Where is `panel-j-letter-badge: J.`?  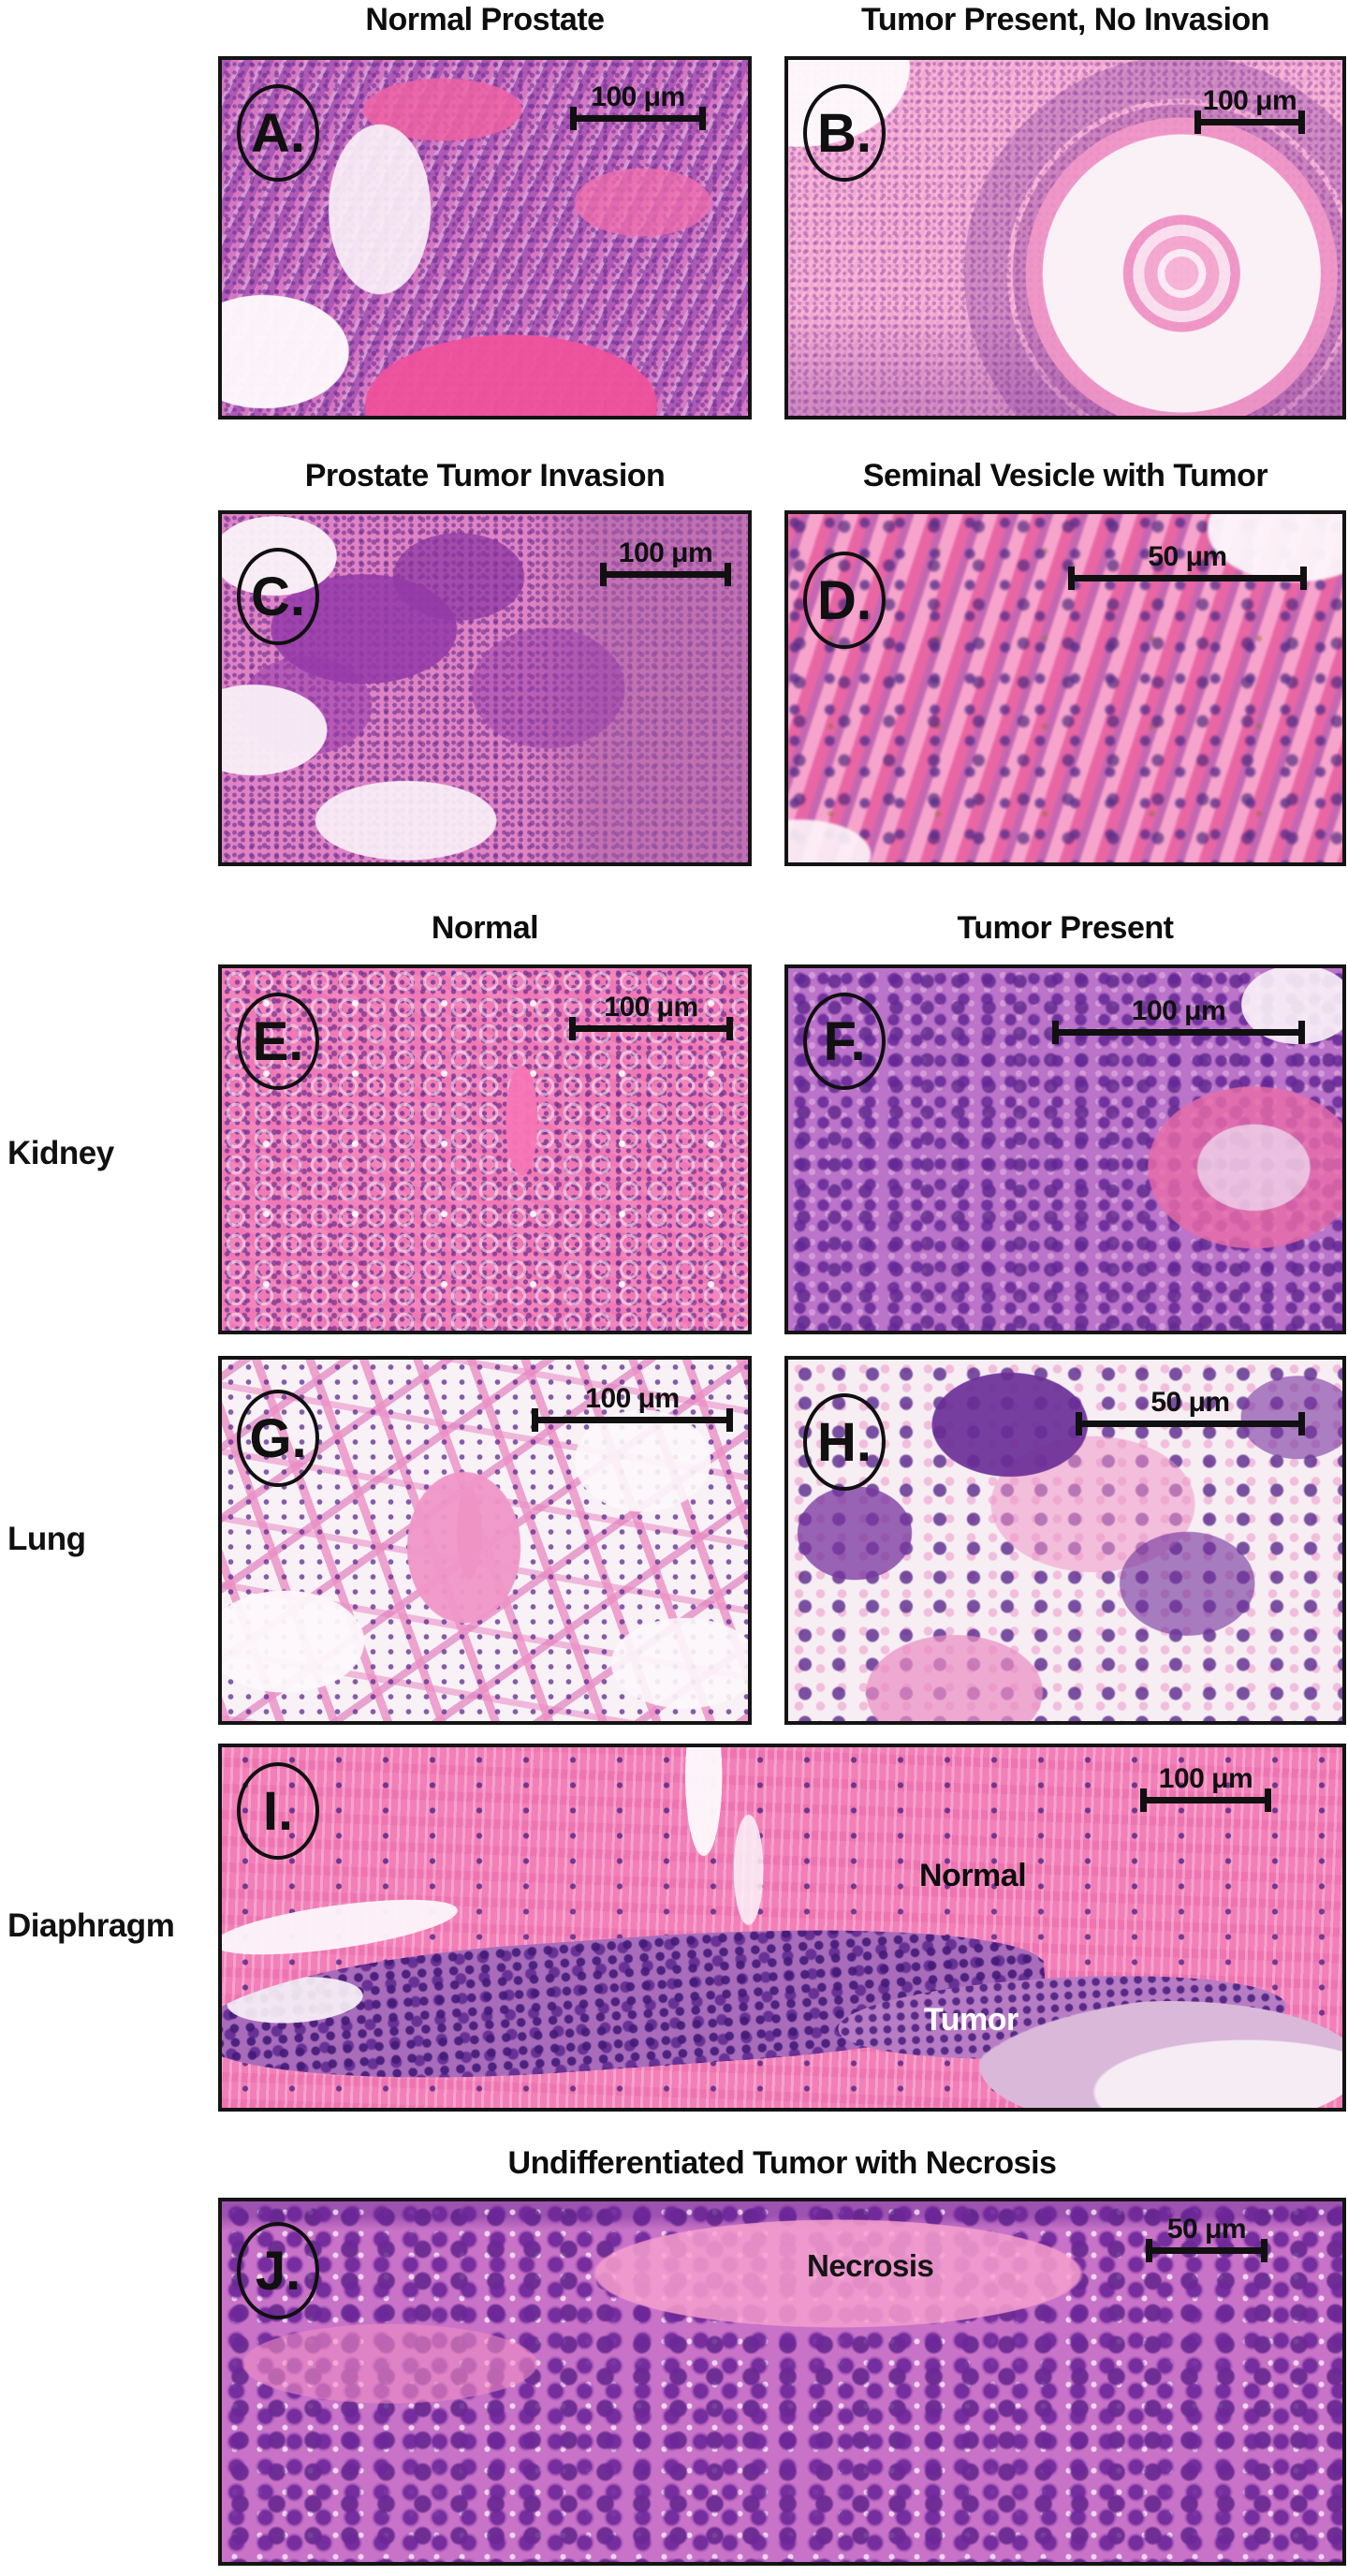
panel-j-letter-badge: J. is located at coordinates (278, 2270).